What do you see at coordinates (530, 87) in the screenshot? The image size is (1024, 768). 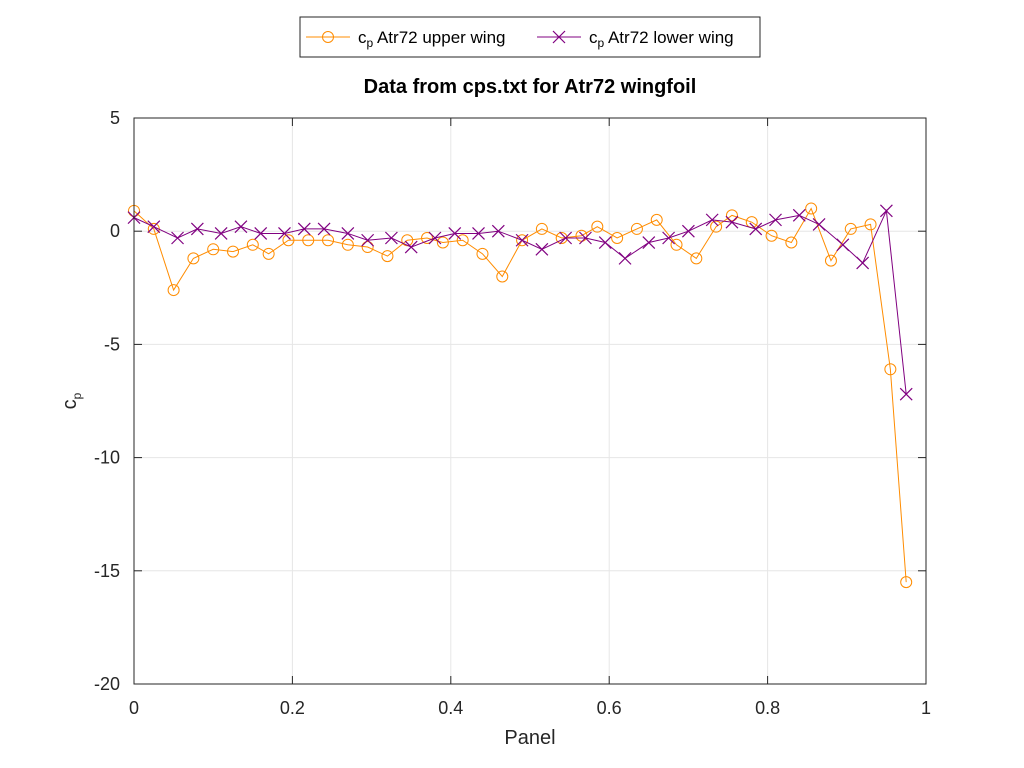 I see `chart-title: Data from cps.txt for Atr72 wingfoil` at bounding box center [530, 87].